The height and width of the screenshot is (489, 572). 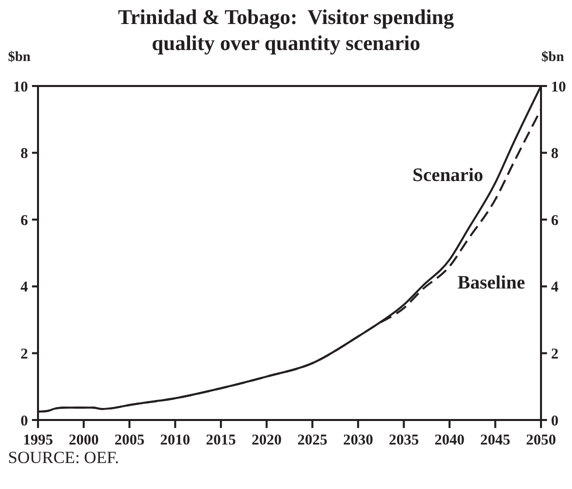 I want to click on y-tick-label: 10, so click(x=20, y=87).